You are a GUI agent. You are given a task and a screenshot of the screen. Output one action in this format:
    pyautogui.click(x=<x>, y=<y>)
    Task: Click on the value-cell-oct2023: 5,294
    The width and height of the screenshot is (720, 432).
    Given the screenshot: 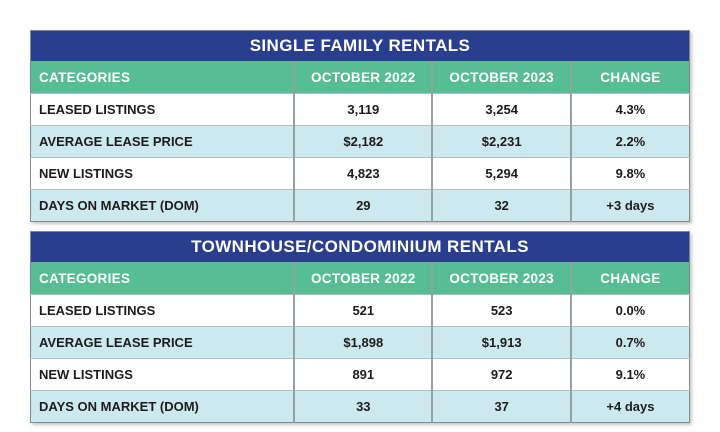 What is the action you would take?
    pyautogui.click(x=501, y=173)
    